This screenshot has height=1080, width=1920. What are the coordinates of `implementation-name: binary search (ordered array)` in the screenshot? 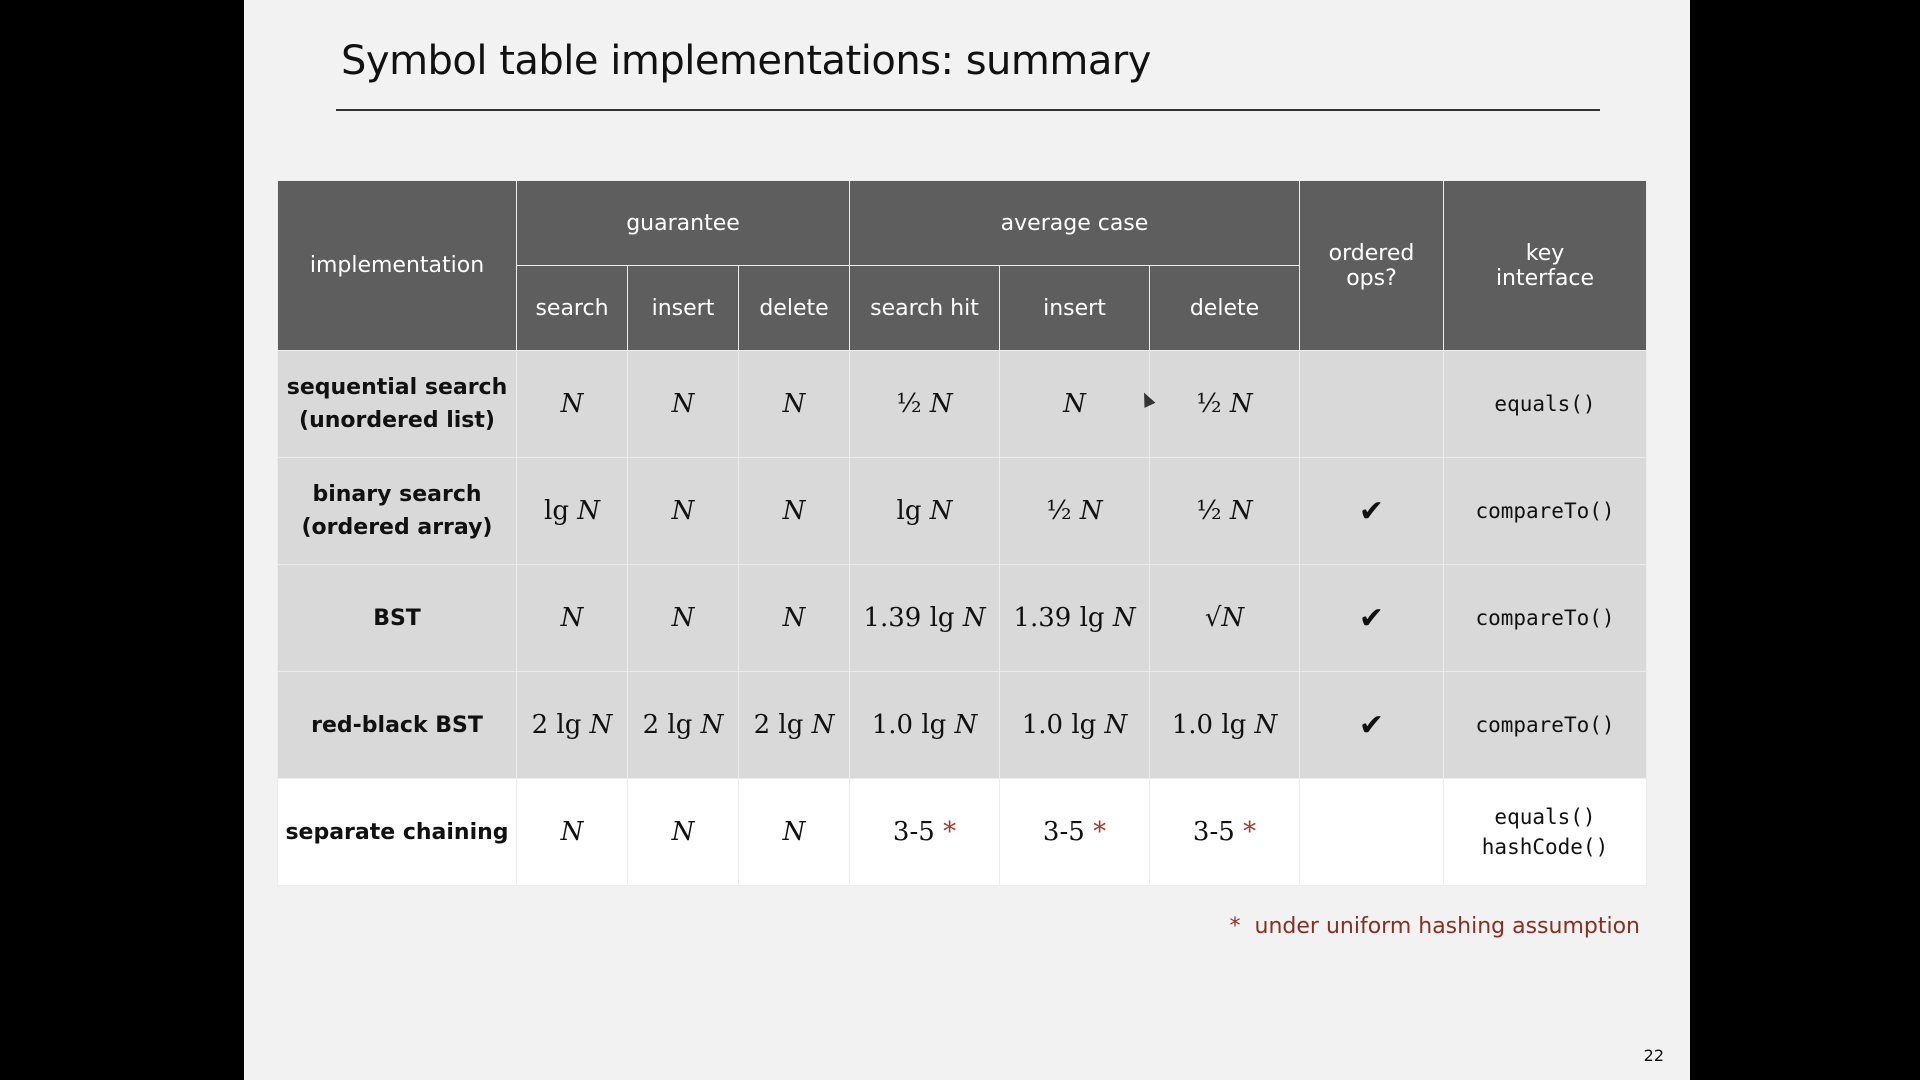 It's located at (397, 511).